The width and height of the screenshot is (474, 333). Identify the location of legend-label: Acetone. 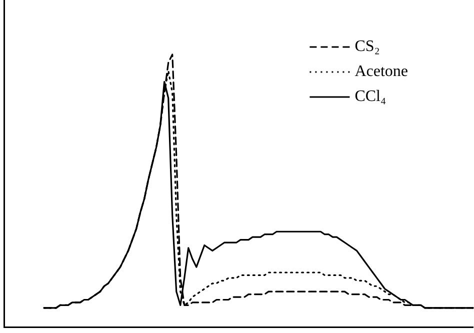
(381, 71).